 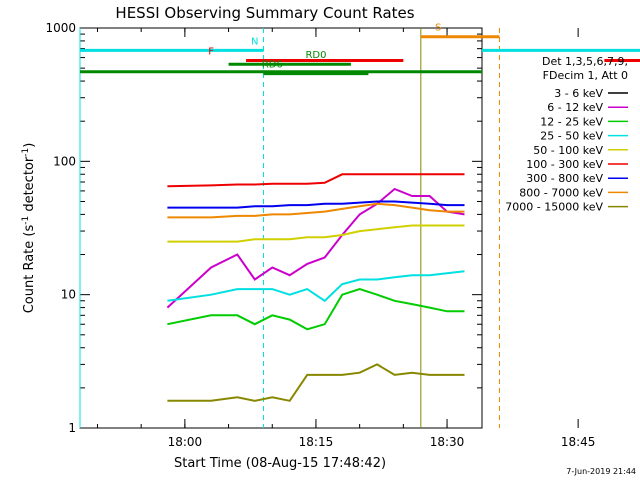 I want to click on y-tick-label: 10, so click(x=68, y=295).